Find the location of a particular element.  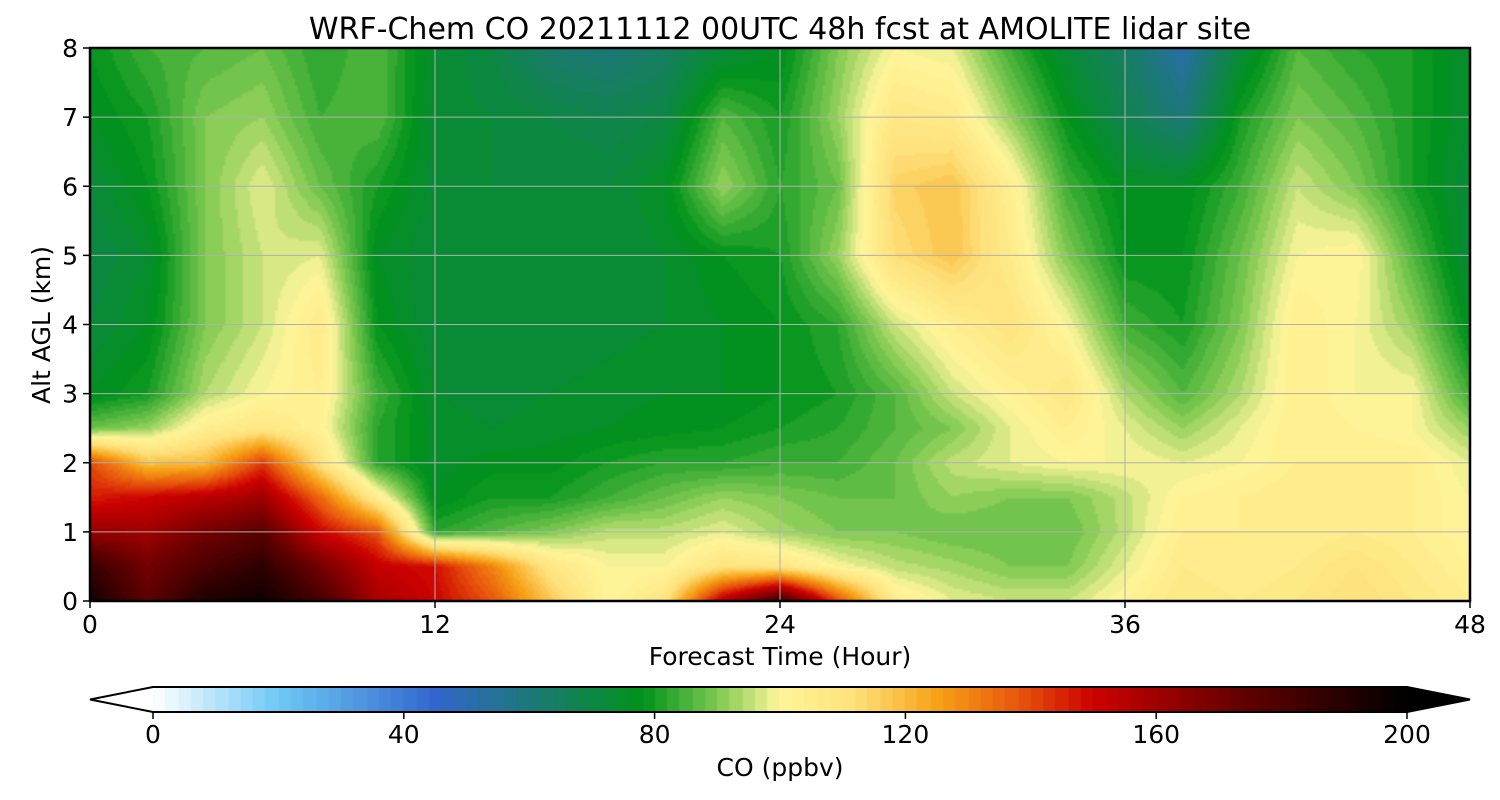

y-tick-label: 8 is located at coordinates (70, 48).